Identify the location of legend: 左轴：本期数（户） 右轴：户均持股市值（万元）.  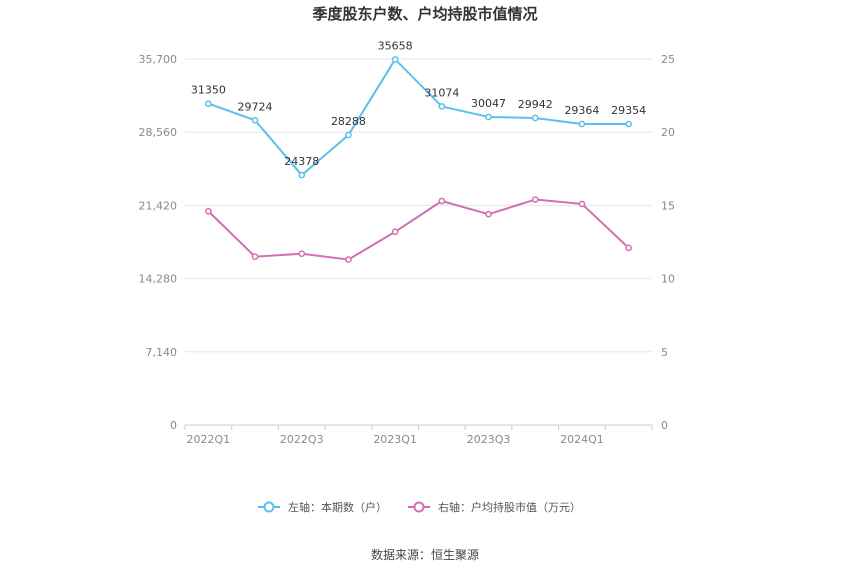
(419, 507).